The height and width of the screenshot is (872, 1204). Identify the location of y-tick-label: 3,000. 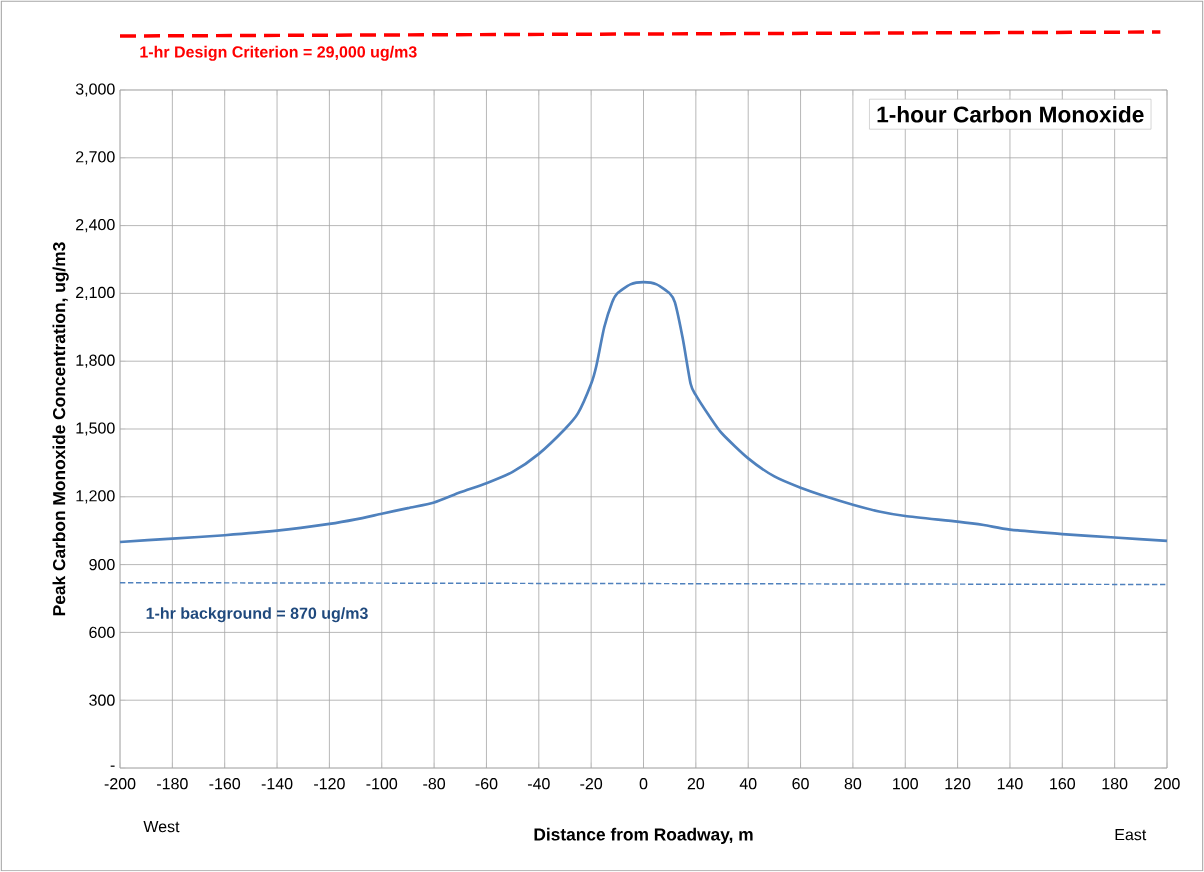
(95, 90).